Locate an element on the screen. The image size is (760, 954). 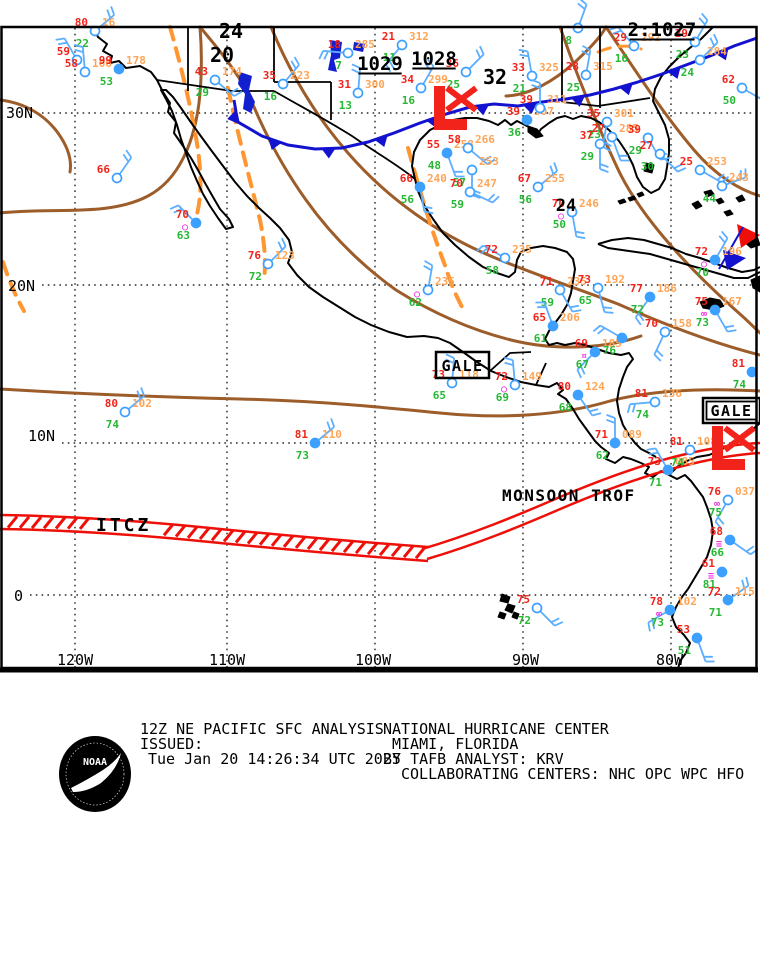
station-plot: 78 102 73∞ is located at coordinates (672, 613).